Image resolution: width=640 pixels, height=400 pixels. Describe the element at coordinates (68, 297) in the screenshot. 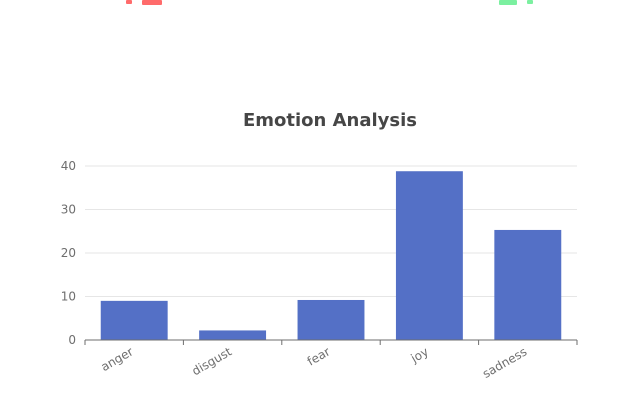

I see `y-tick-label: 10` at that location.